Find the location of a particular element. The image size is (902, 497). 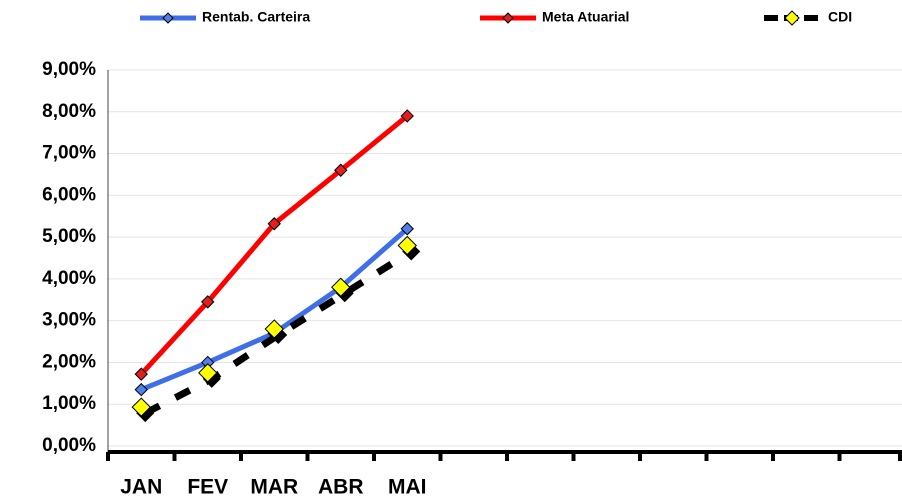

y-tick-label: 9,00% is located at coordinates (69, 69).